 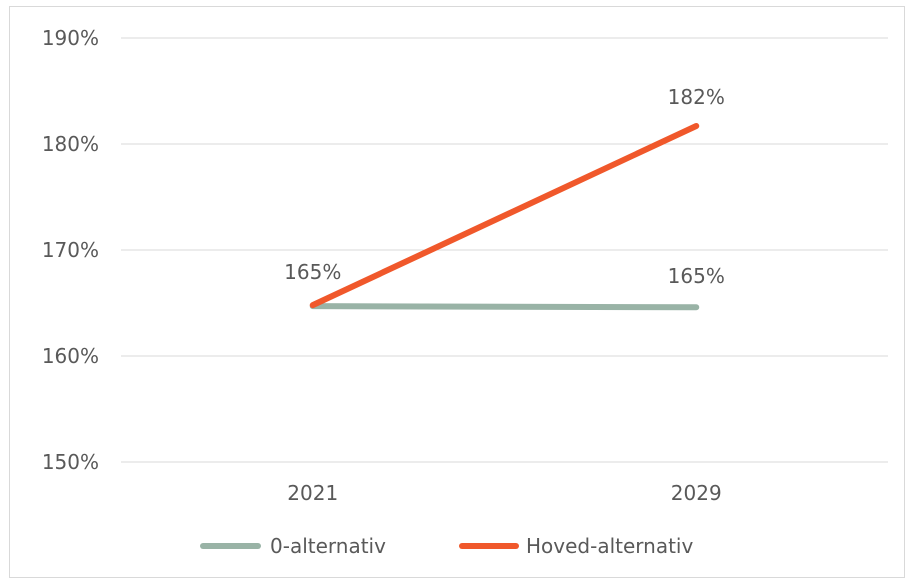 What do you see at coordinates (696, 97) in the screenshot?
I see `data-label: 182%` at bounding box center [696, 97].